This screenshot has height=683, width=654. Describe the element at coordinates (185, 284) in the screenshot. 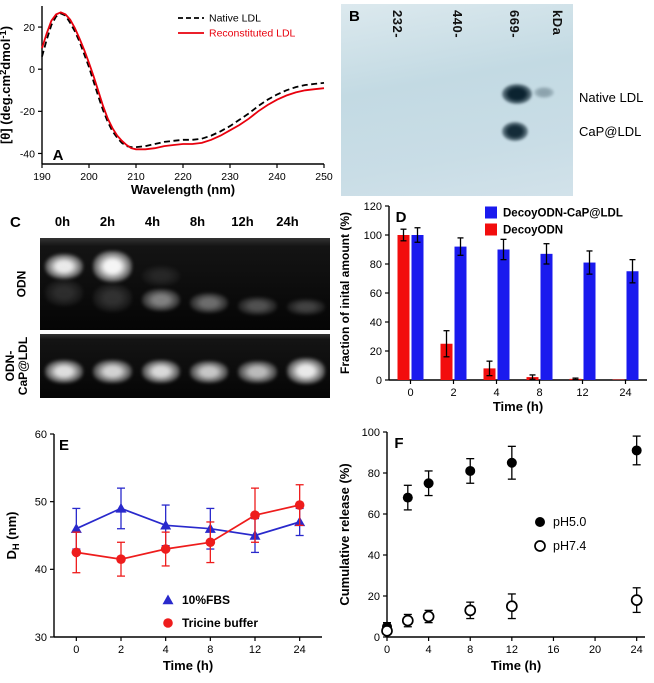

I see `gel-image-odn` at that location.